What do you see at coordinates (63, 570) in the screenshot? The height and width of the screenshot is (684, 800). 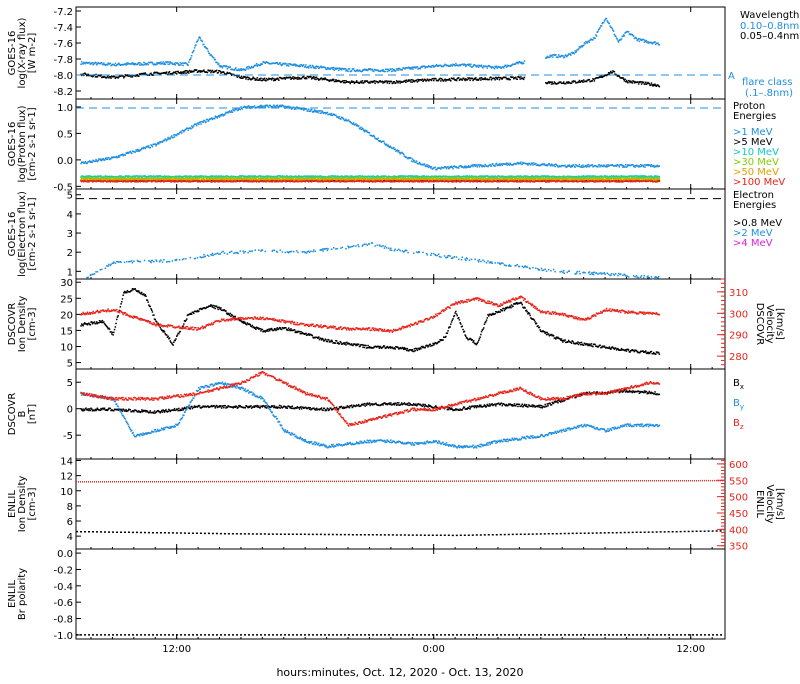 I see `y-tick-label: -0.2` at bounding box center [63, 570].